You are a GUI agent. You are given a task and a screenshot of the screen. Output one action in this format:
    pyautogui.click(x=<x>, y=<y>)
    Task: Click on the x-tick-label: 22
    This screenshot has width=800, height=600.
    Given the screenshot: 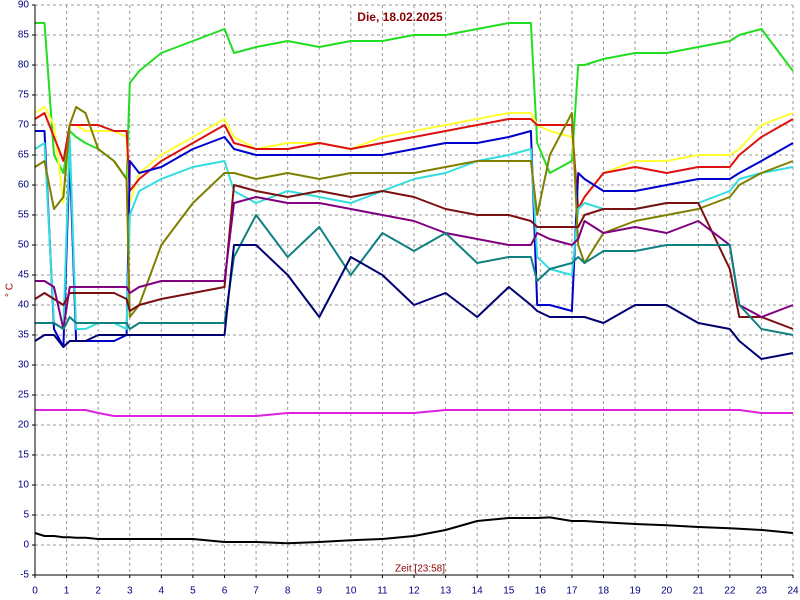 What is the action you would take?
    pyautogui.click(x=730, y=591)
    